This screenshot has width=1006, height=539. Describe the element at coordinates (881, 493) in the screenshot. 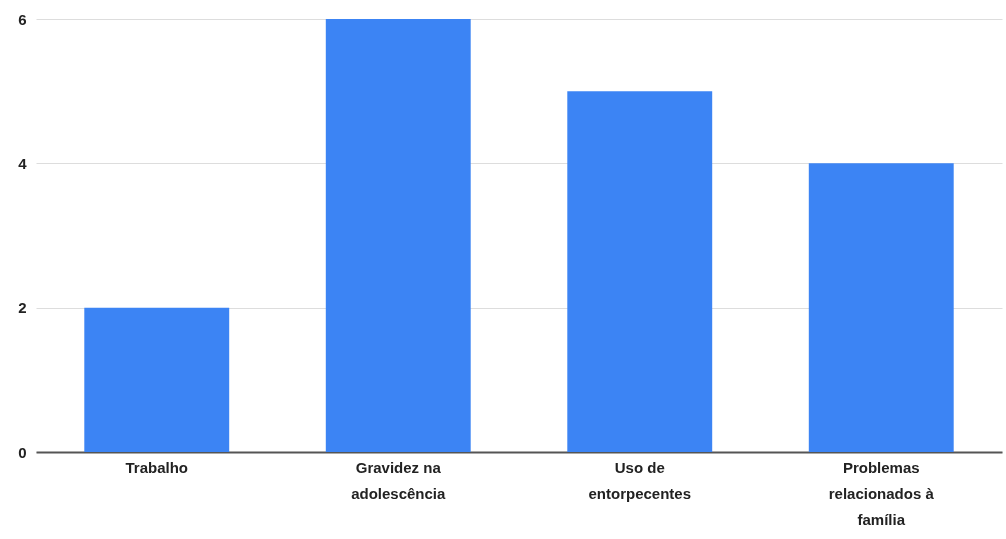

I see `x-tick-label: Problemas relacionados à família` at that location.